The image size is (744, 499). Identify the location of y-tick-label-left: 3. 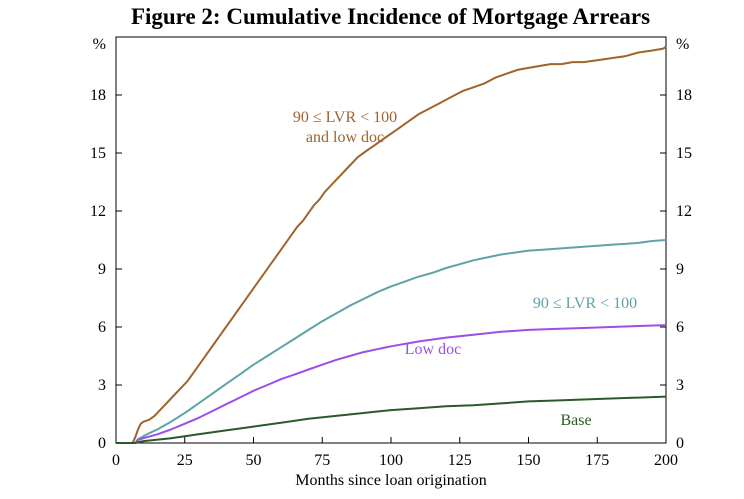
(102, 385).